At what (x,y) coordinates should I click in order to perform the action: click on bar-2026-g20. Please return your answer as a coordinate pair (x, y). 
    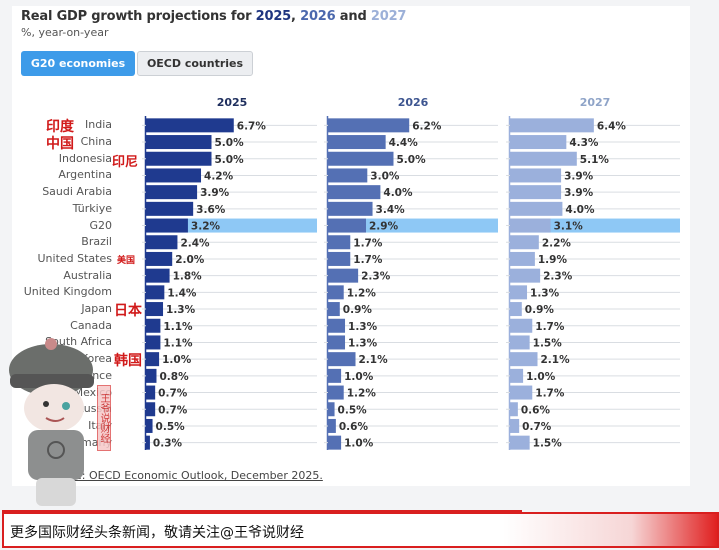
    Looking at the image, I should click on (347, 225).